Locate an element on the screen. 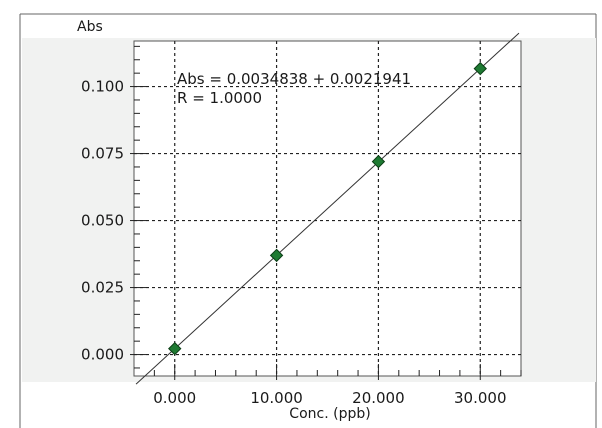  x-axis-title: Conc. (ppb) is located at coordinates (329, 414).